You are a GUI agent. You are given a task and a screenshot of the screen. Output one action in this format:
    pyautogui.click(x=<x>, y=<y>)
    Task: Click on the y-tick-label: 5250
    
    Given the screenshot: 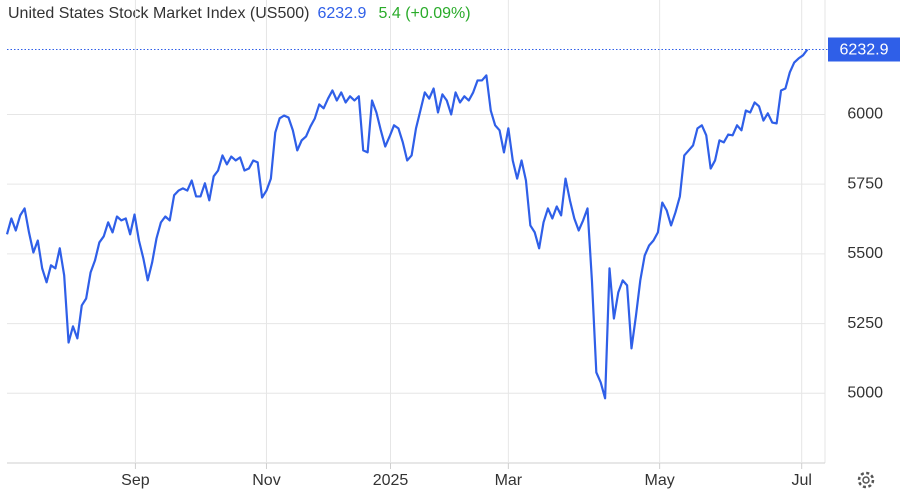 What is the action you would take?
    pyautogui.click(x=865, y=323)
    